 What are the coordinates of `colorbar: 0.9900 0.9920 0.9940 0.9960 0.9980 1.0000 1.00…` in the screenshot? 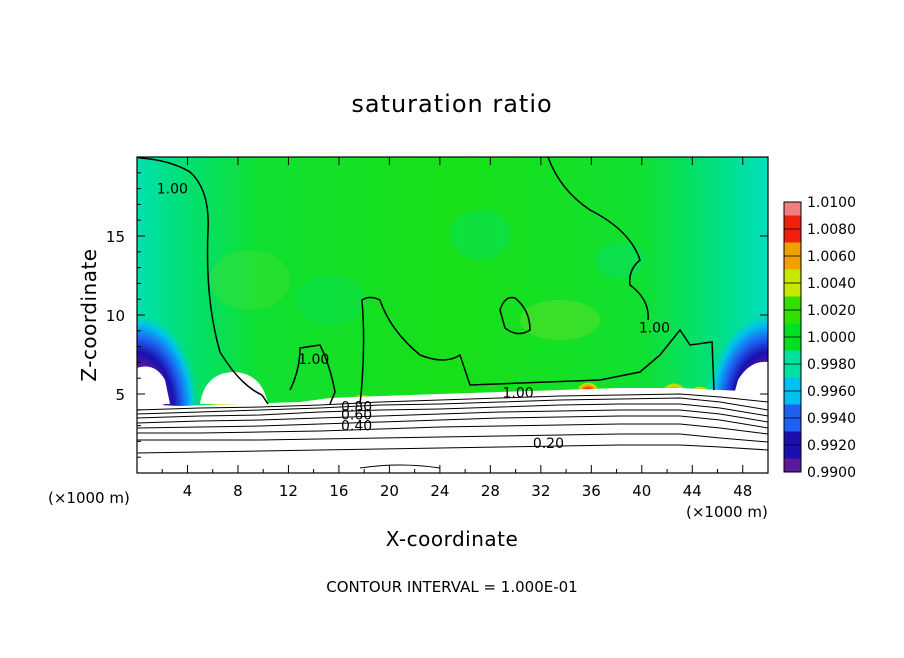 It's located at (819, 338).